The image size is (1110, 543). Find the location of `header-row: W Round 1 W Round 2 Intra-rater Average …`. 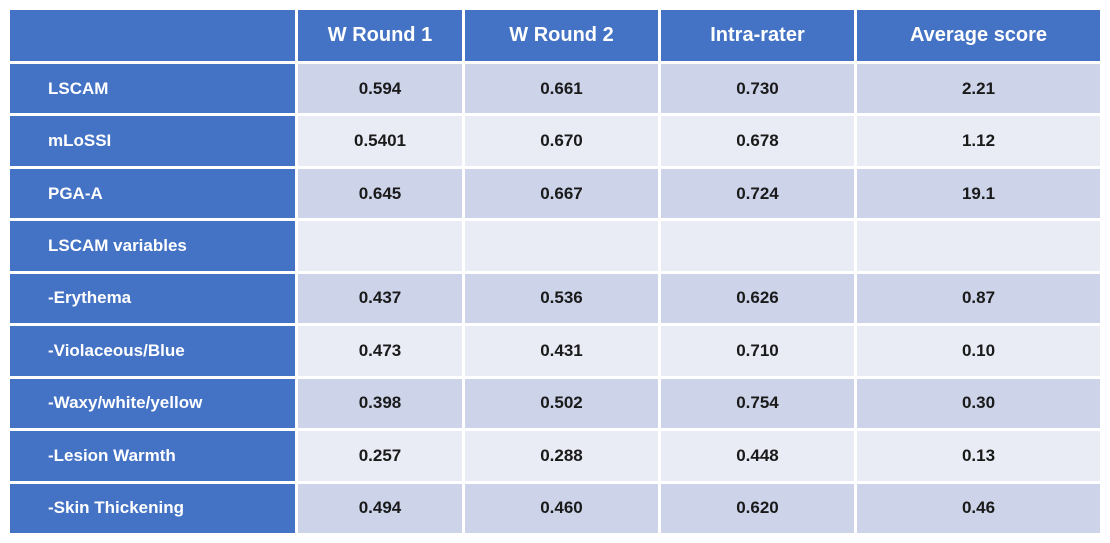

header-row: W Round 1 W Round 2 Intra-rater Average … is located at coordinates (555, 35).